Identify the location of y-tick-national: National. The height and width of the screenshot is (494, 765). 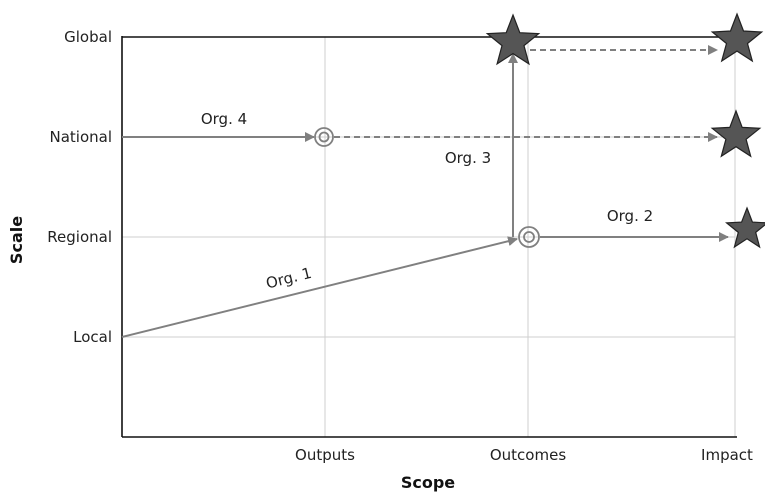
(80, 137).